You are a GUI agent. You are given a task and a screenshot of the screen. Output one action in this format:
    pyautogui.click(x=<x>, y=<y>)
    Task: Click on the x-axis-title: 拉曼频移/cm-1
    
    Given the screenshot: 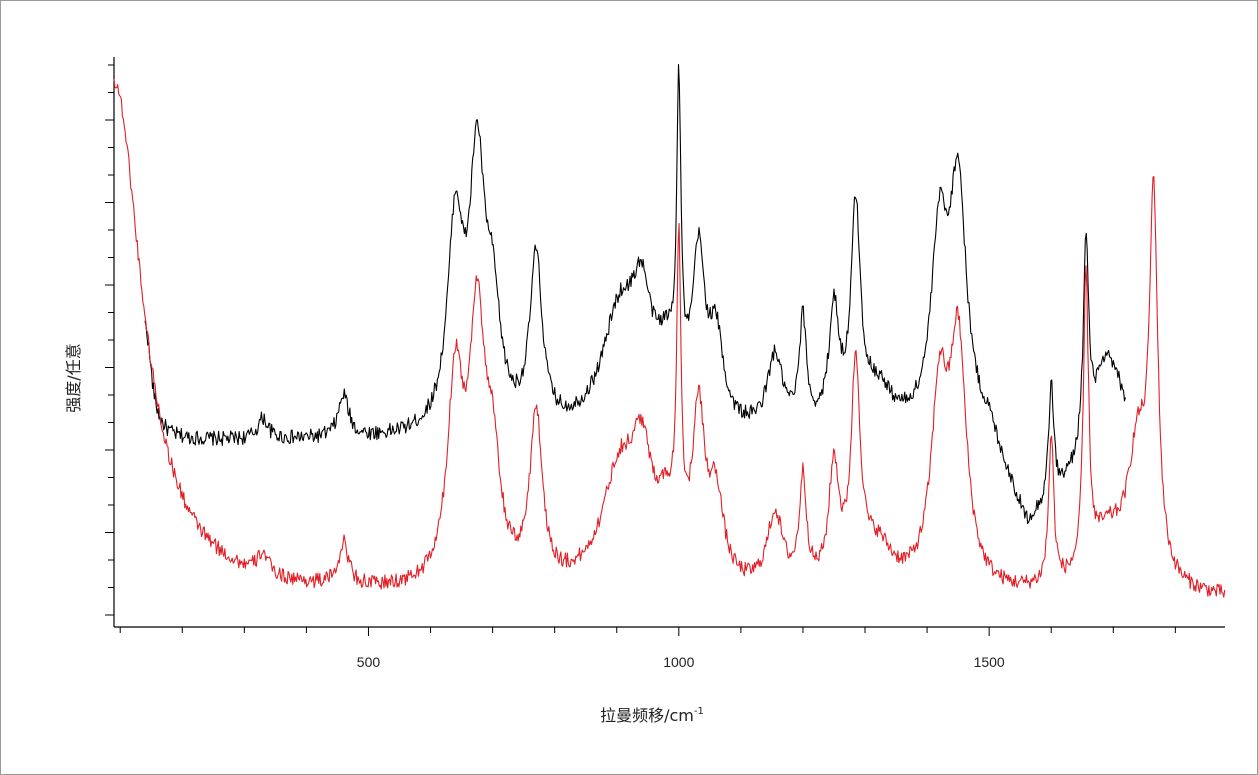 What is the action you would take?
    pyautogui.click(x=652, y=715)
    